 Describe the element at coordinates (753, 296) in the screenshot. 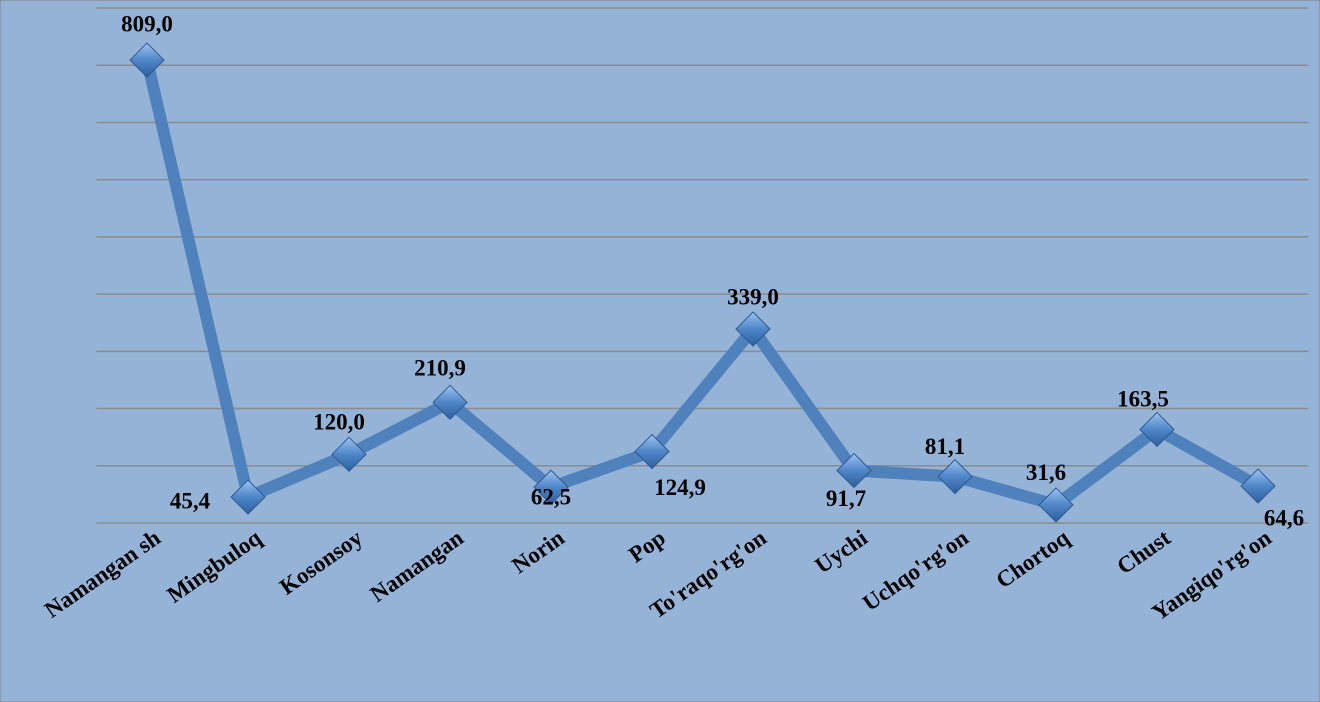

I see `data-label: 339,0` at that location.